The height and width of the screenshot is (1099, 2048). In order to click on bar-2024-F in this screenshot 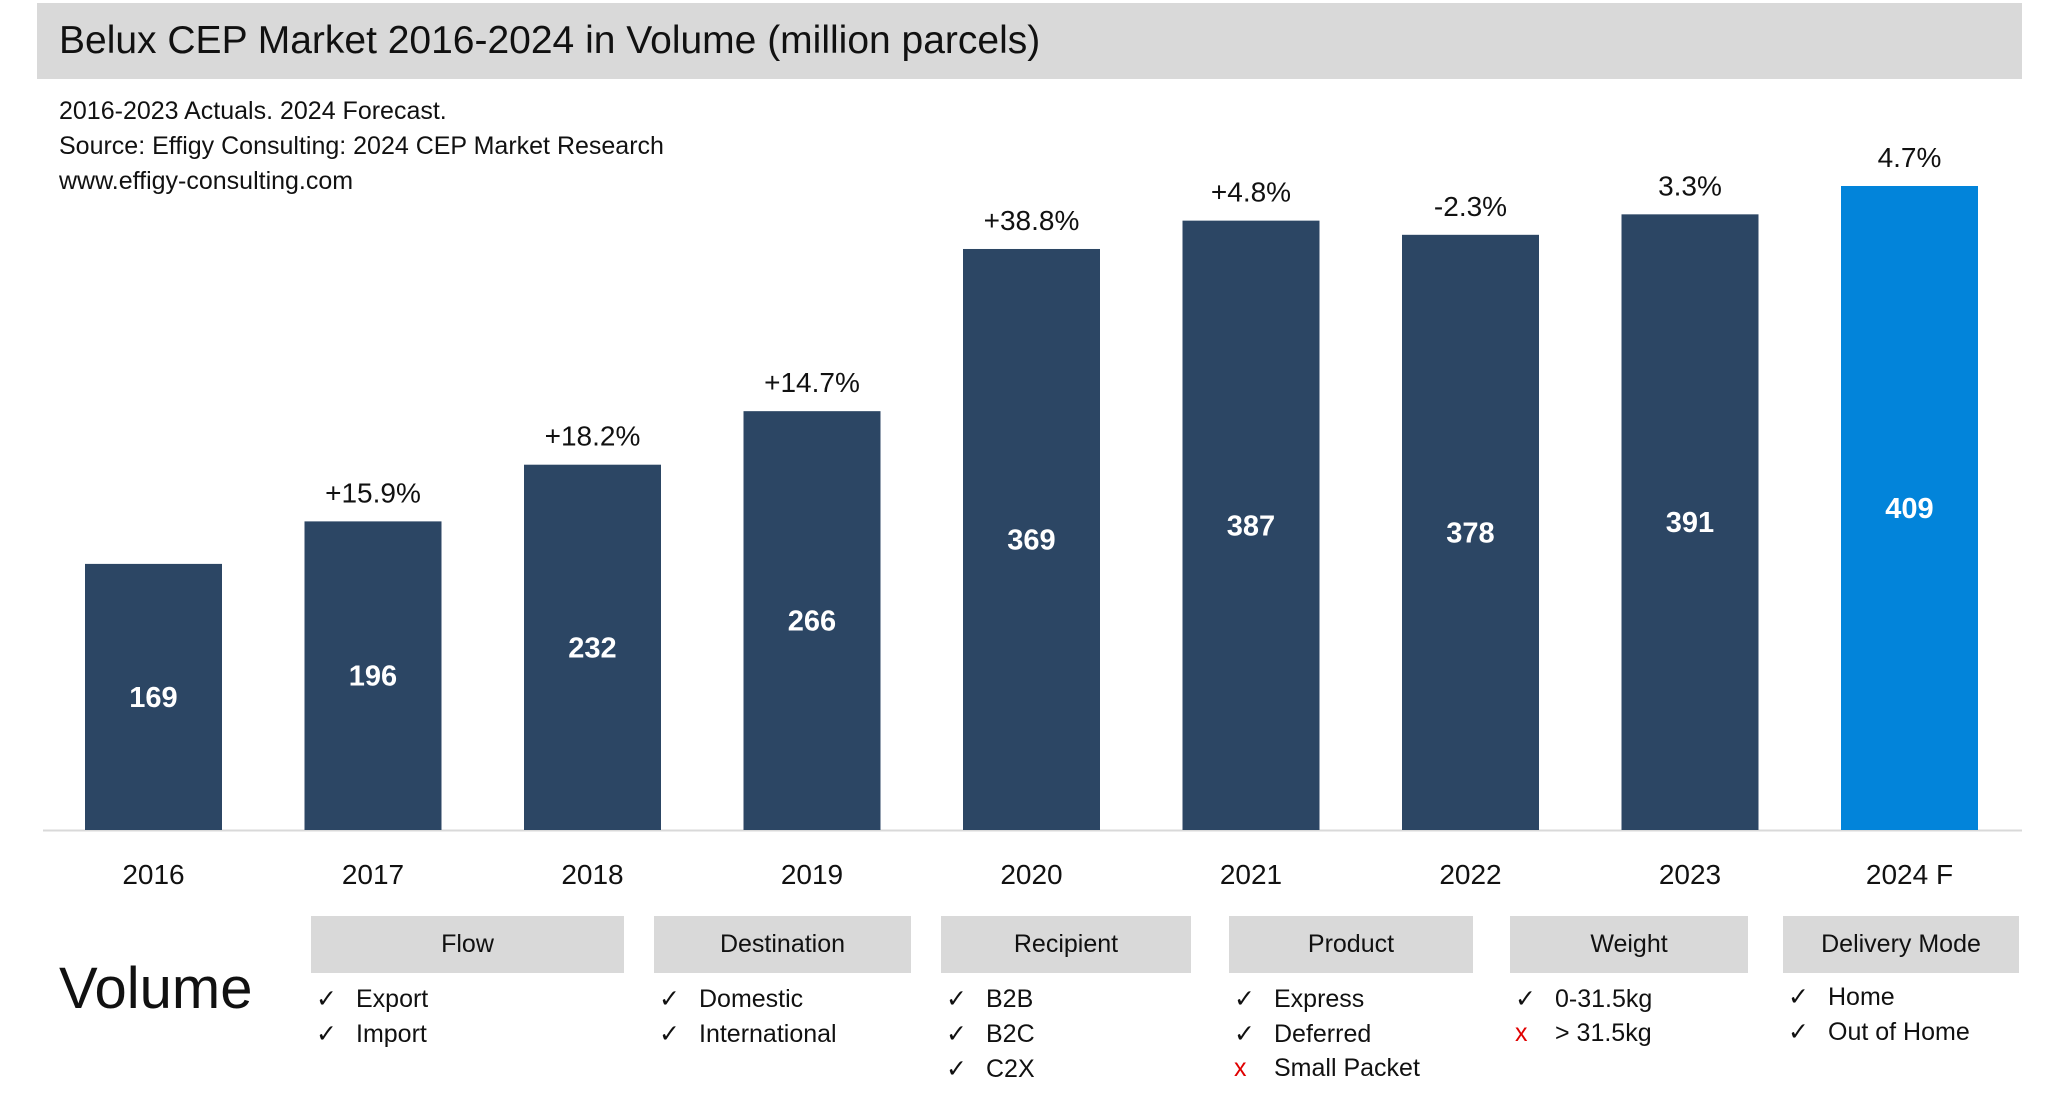, I will do `click(1909, 508)`.